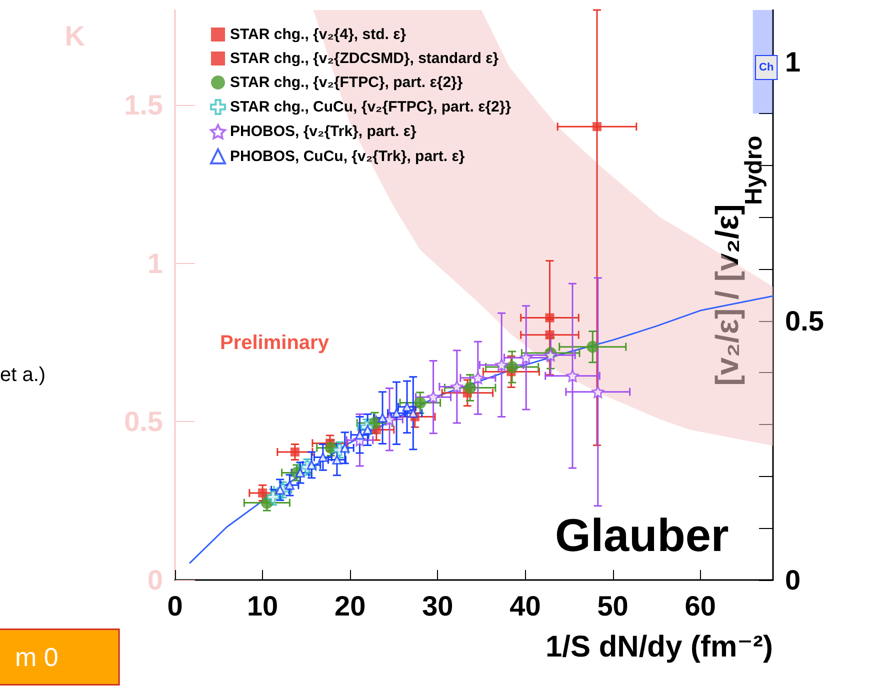 The width and height of the screenshot is (892, 691). What do you see at coordinates (364, 58) in the screenshot?
I see `legend-label: STAR chg., {v₂{ZDCSMD}, standard ε}` at bounding box center [364, 58].